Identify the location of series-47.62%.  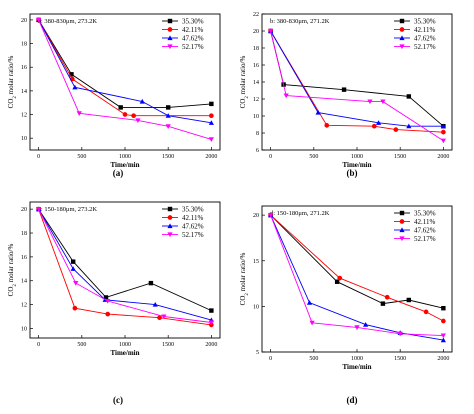
(125, 71).